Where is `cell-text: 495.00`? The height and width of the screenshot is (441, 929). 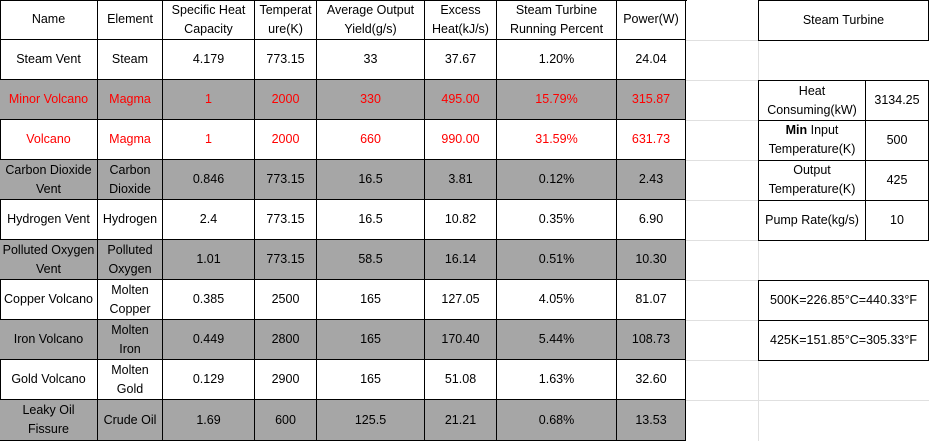
cell-text: 495.00 is located at coordinates (460, 99).